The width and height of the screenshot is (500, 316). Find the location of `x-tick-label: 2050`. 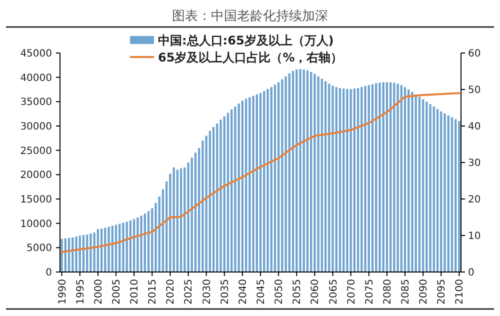

x-tick-label: 2050 is located at coordinates (280, 291).